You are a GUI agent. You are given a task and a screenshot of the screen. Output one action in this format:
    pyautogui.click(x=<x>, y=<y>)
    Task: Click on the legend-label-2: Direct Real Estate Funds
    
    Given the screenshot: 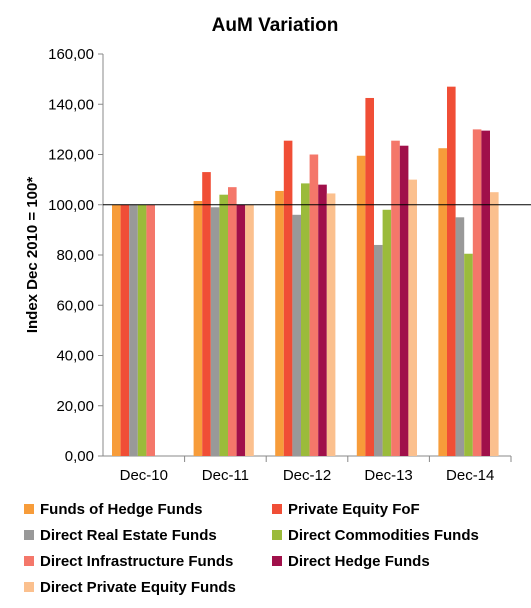 What is the action you would take?
    pyautogui.click(x=128, y=535)
    